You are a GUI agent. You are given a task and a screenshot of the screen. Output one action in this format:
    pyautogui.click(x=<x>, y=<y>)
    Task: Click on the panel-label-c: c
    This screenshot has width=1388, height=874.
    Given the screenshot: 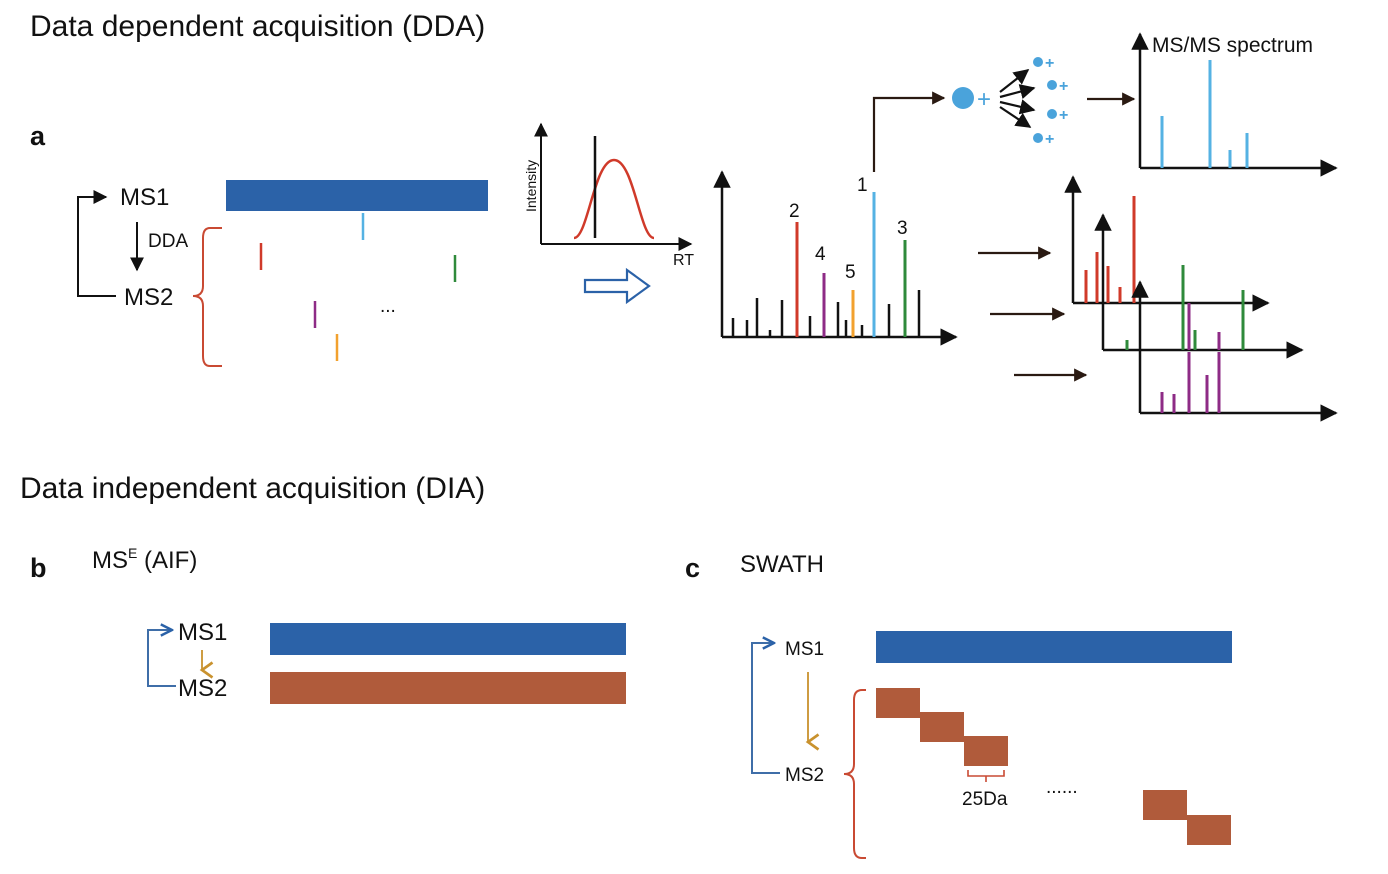 What is the action you would take?
    pyautogui.click(x=692, y=568)
    